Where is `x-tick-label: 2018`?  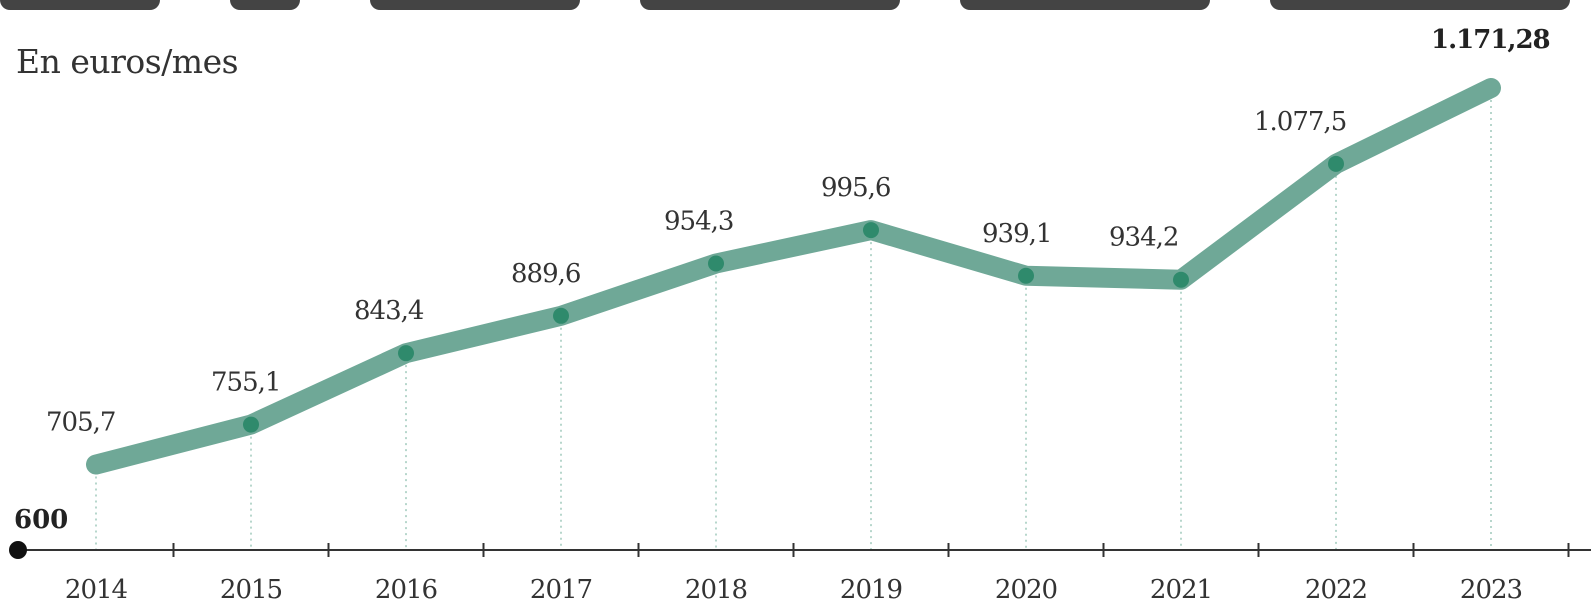 x-tick-label: 2018 is located at coordinates (716, 590).